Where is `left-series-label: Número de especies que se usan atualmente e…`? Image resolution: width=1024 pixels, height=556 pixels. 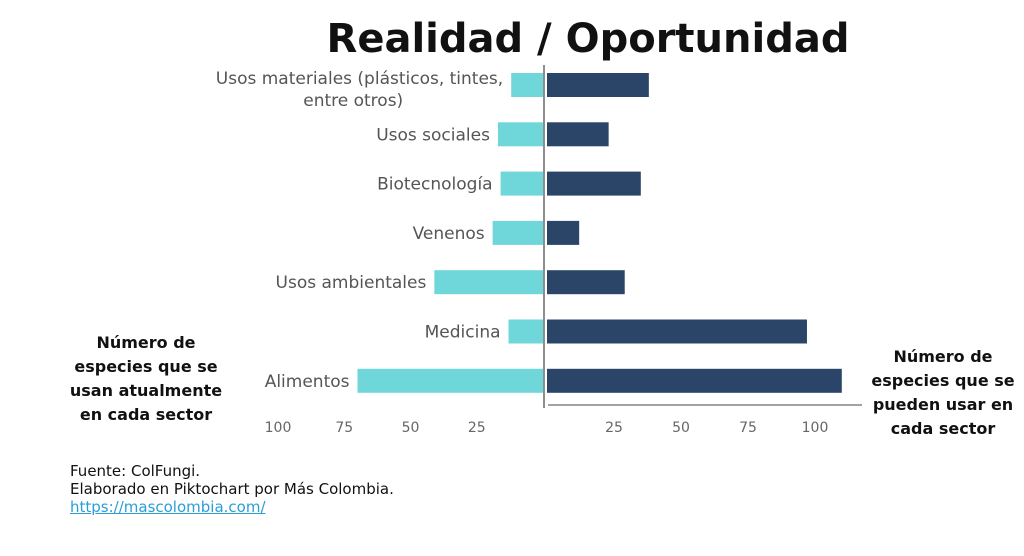
left-series-label: Número de especies que se usan atualmente e… is located at coordinates (146, 378).